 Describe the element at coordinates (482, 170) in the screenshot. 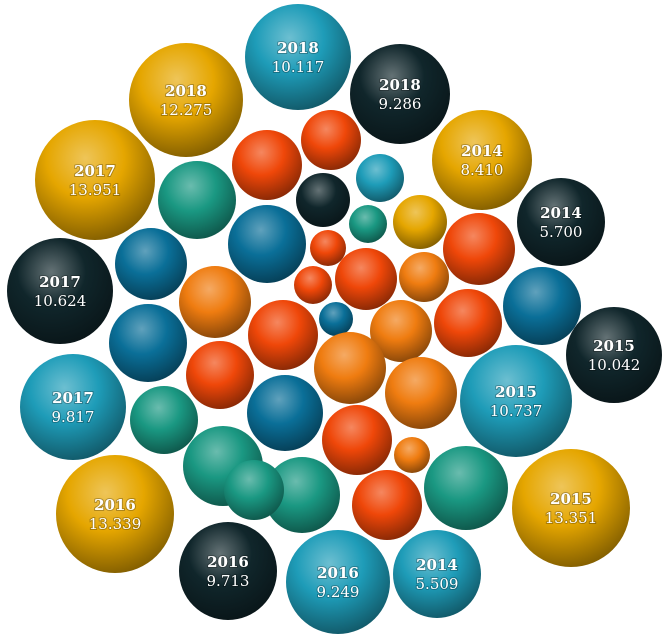

I see `bubble-value-label: 8.410` at that location.